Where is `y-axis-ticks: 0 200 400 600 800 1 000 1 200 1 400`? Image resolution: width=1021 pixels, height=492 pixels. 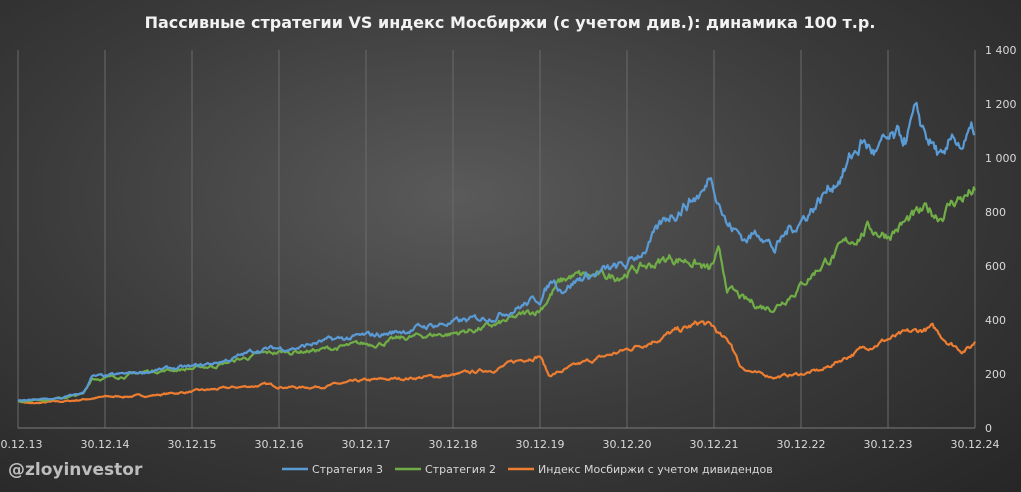
y-axis-ticks: 0 200 400 600 800 1 000 1 200 1 400 is located at coordinates (1001, 239).